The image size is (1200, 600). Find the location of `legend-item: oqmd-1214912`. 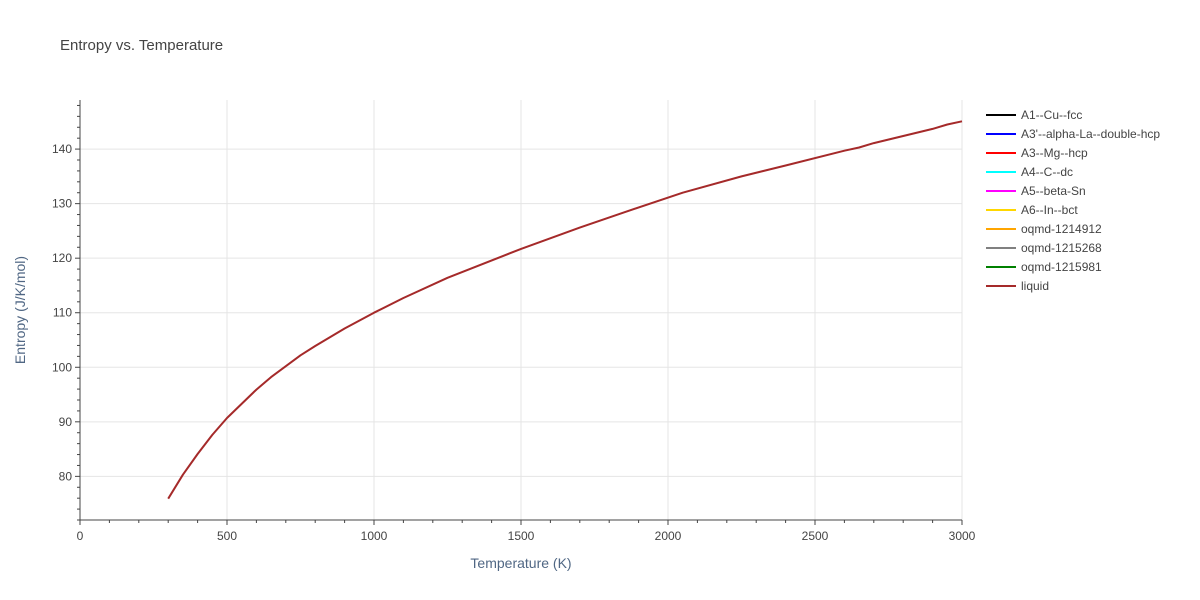

legend-item: oqmd-1214912 is located at coordinates (1044, 229).